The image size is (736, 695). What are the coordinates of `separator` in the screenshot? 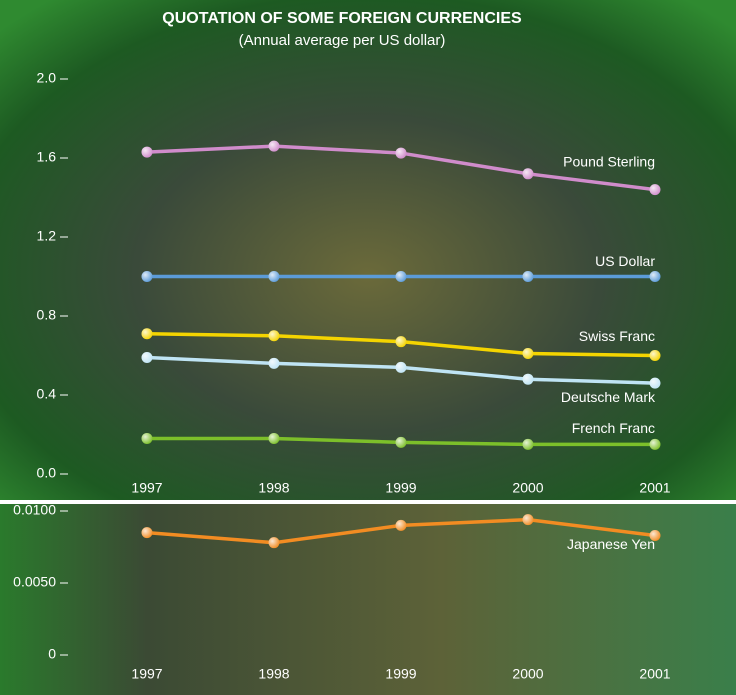 It's located at (368, 502).